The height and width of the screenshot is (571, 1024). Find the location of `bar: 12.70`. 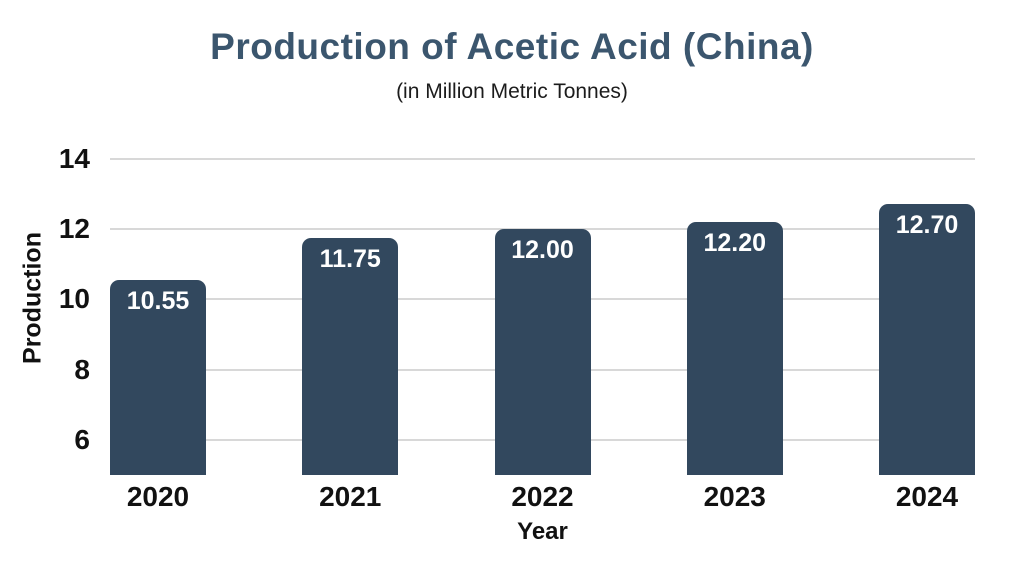

bar: 12.70 is located at coordinates (927, 339).